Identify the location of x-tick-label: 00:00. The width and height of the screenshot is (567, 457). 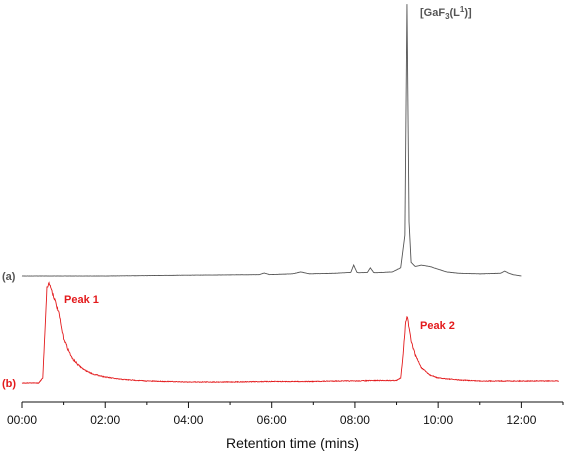
(22, 420).